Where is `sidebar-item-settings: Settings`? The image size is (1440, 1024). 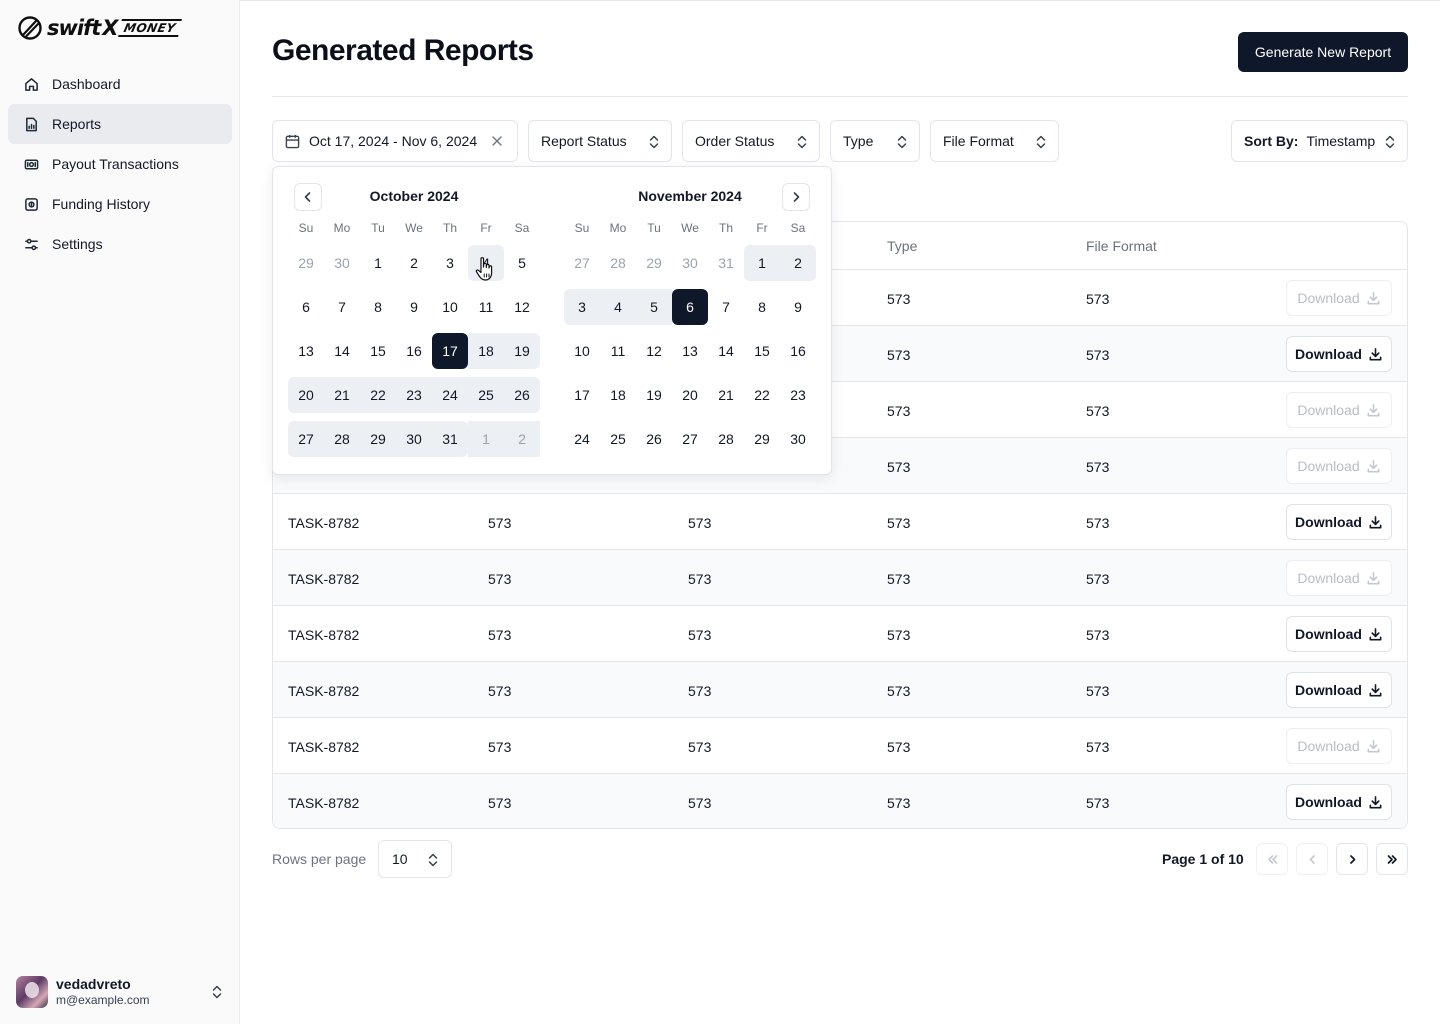 sidebar-item-settings: Settings is located at coordinates (120, 244).